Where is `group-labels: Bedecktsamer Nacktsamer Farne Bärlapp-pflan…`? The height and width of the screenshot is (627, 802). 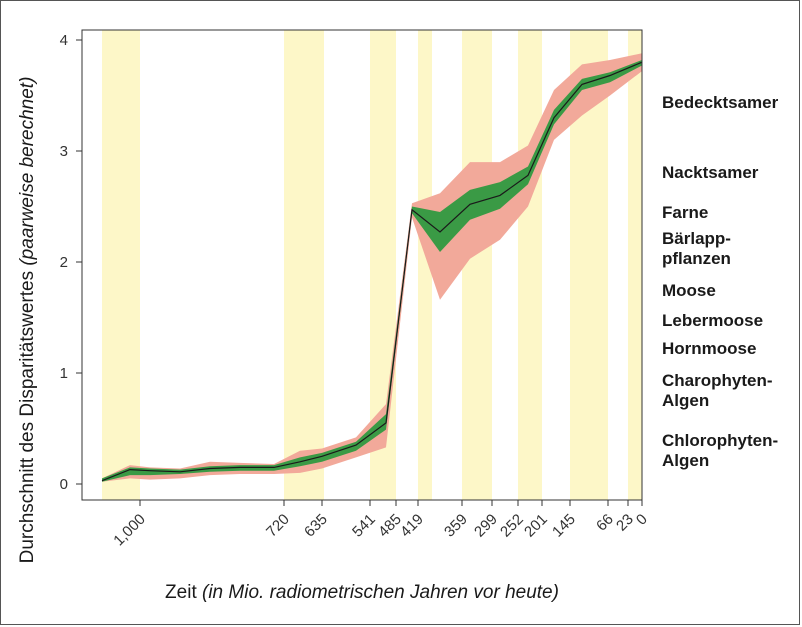 group-labels: Bedecktsamer Nacktsamer Farne Bärlapp-pflan… is located at coordinates (720, 281).